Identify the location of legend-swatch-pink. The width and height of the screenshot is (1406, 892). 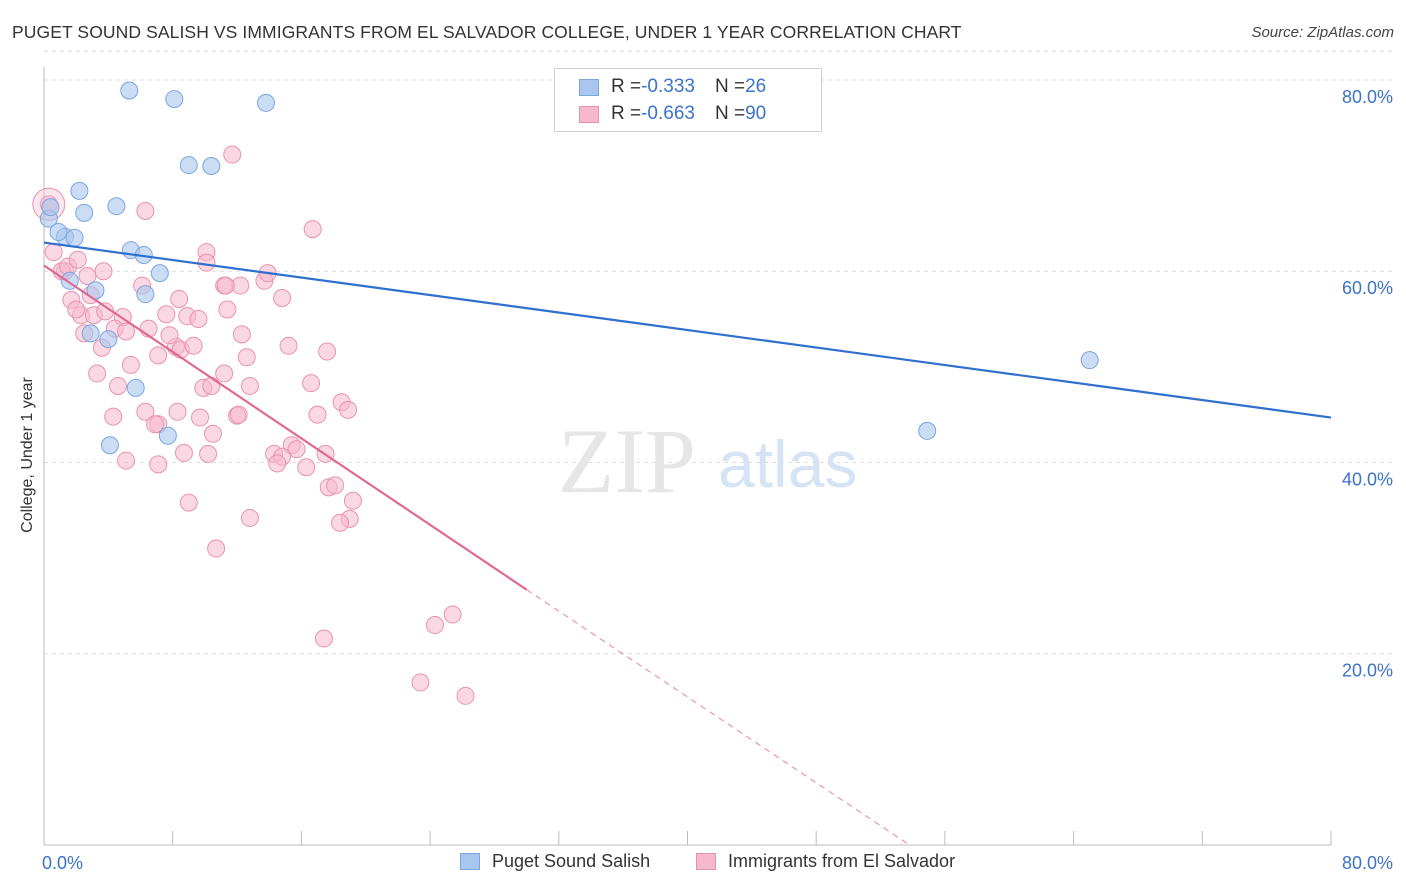
(589, 114).